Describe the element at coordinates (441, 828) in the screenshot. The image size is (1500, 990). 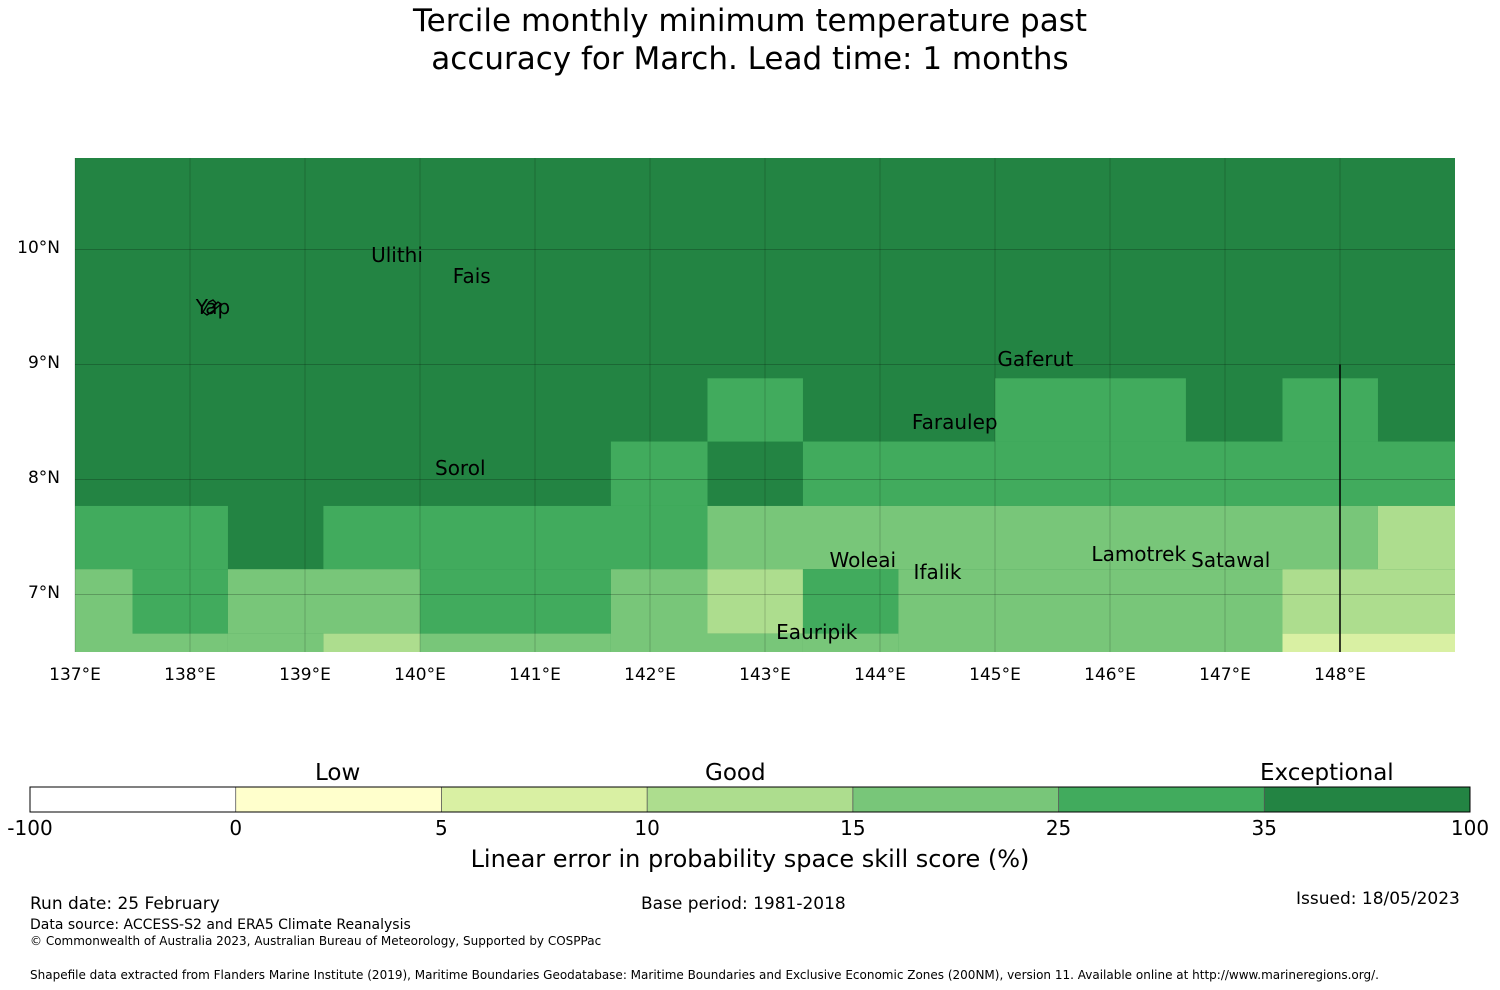
I see `colorbar-tick-label: 5` at that location.